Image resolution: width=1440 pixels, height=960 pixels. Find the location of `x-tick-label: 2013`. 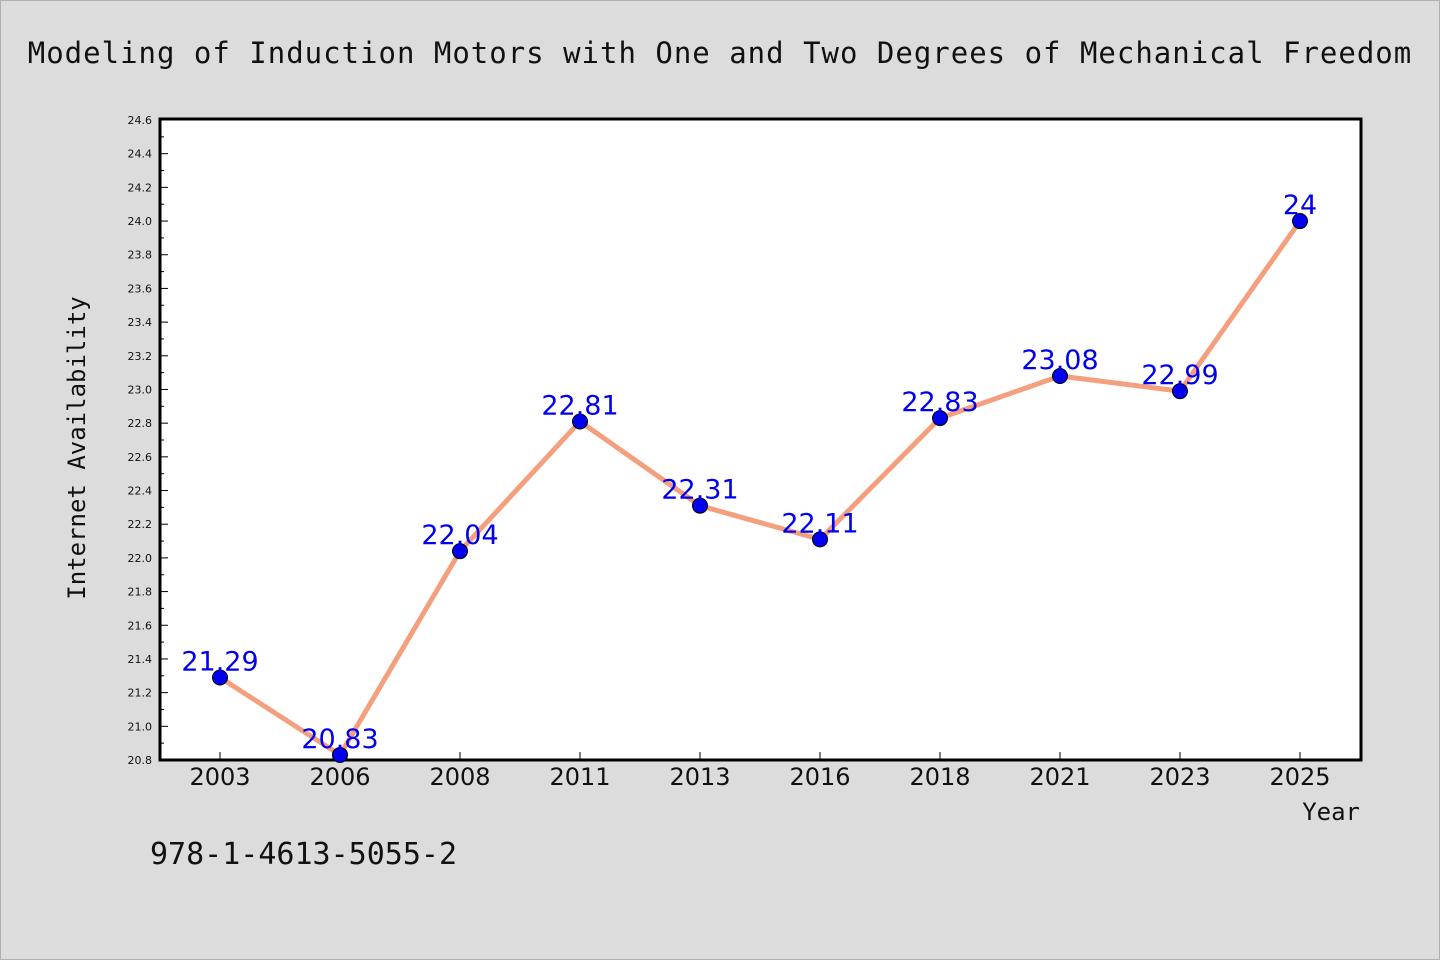

x-tick-label: 2013 is located at coordinates (699, 777).